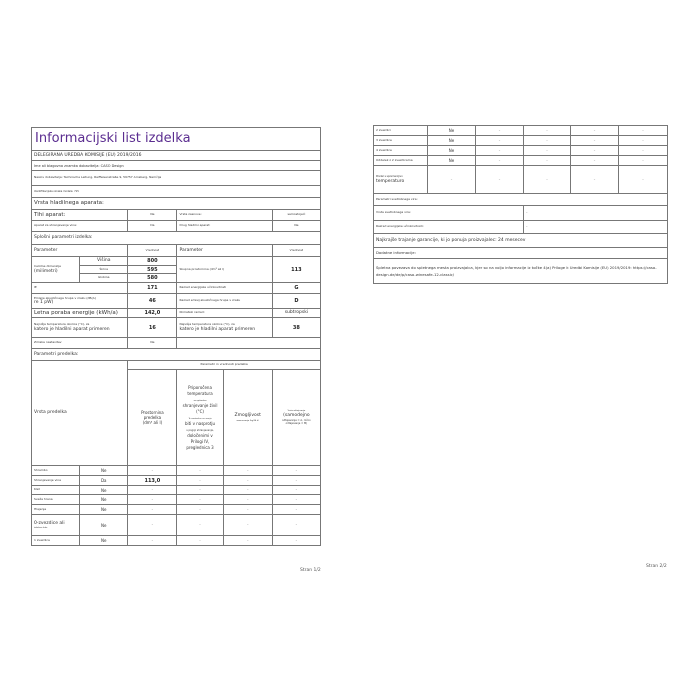 This screenshot has height=700, width=700. I want to click on compartment-row: Shranjevanje vina Da 113,0– – –, so click(176, 481).